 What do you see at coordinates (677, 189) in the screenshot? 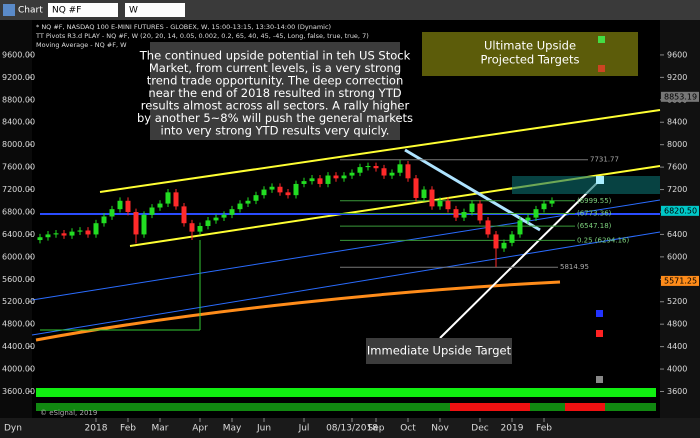
I see `y2-tick-label: 7200` at bounding box center [677, 189].